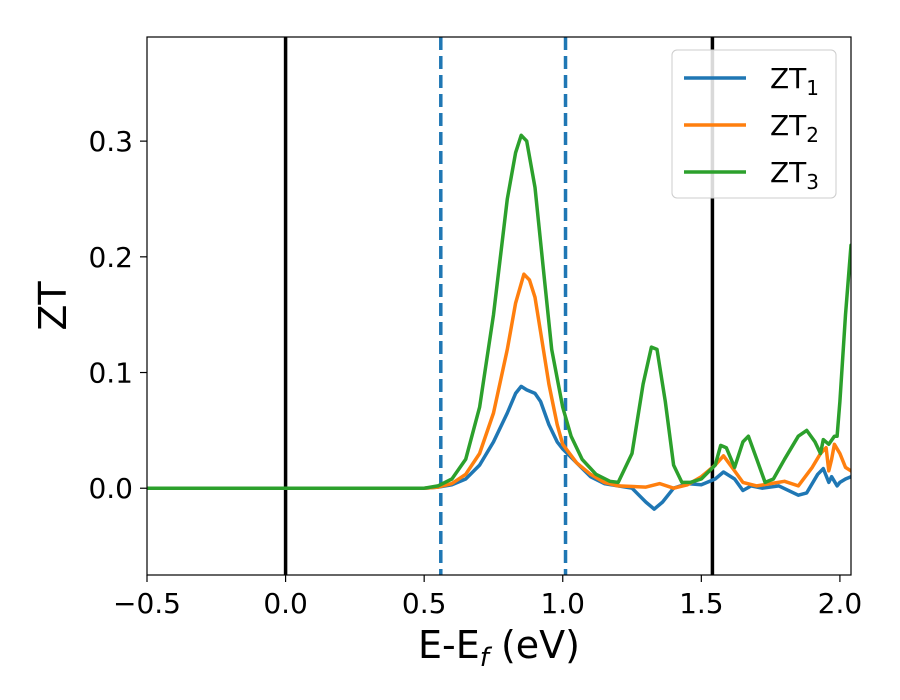 The image size is (900, 700). Describe the element at coordinates (424, 603) in the screenshot. I see `x-tick-label: 0.5` at that location.